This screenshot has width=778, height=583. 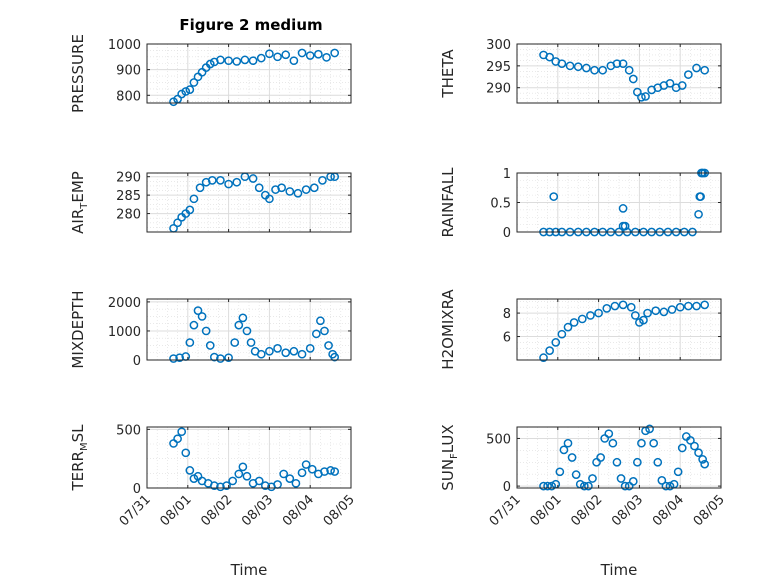 I want to click on y-axis-label: THETA, so click(x=448, y=74).